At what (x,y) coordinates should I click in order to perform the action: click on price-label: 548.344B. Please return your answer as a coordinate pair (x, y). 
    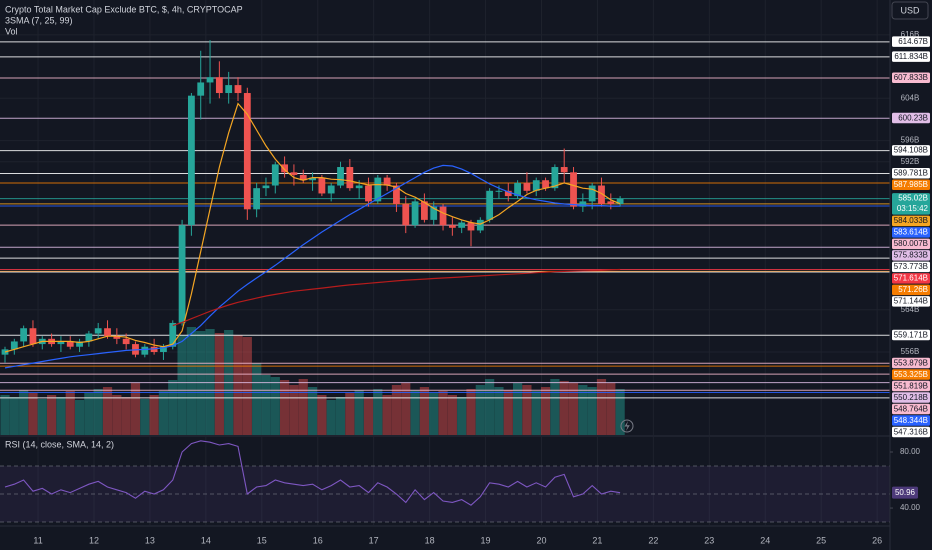
    Looking at the image, I should click on (911, 420).